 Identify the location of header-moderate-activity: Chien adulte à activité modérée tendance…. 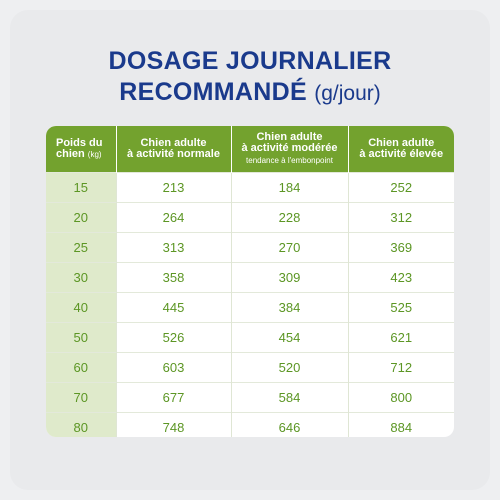
(290, 149).